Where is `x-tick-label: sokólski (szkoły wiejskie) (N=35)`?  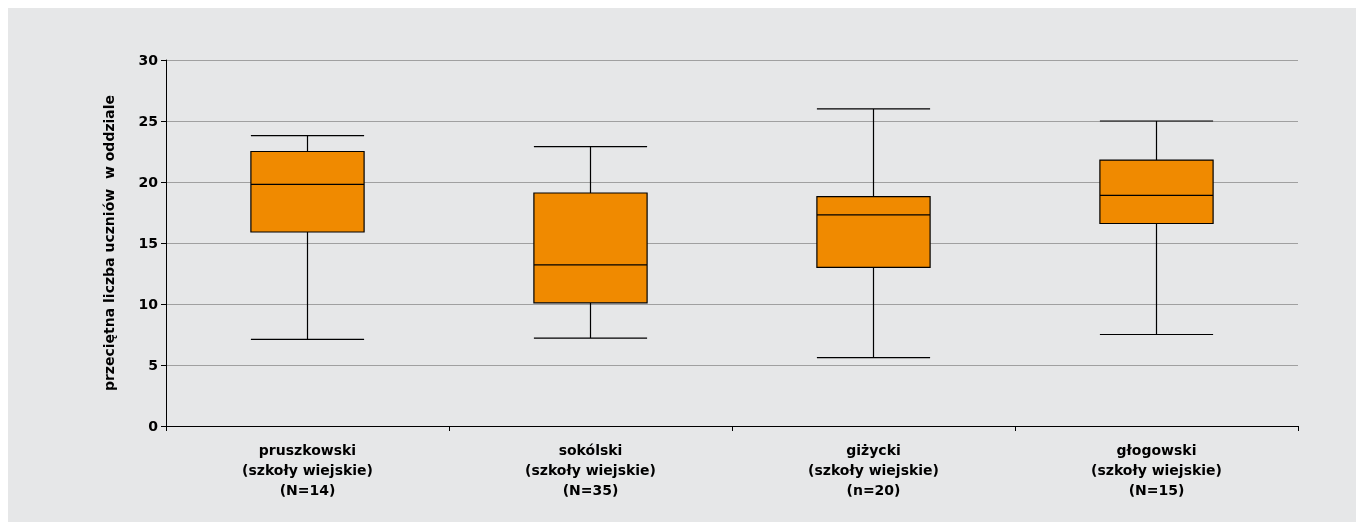
x-tick-label: sokólski (szkoły wiejskie) (N=35) is located at coordinates (590, 470).